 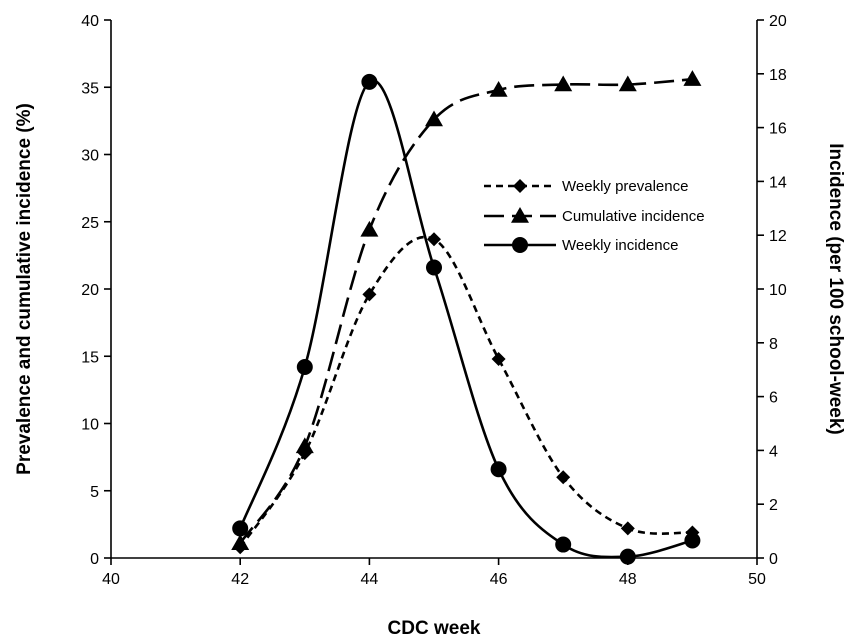 What do you see at coordinates (90, 425) in the screenshot?
I see `y-left-tick-label: 10` at bounding box center [90, 425].